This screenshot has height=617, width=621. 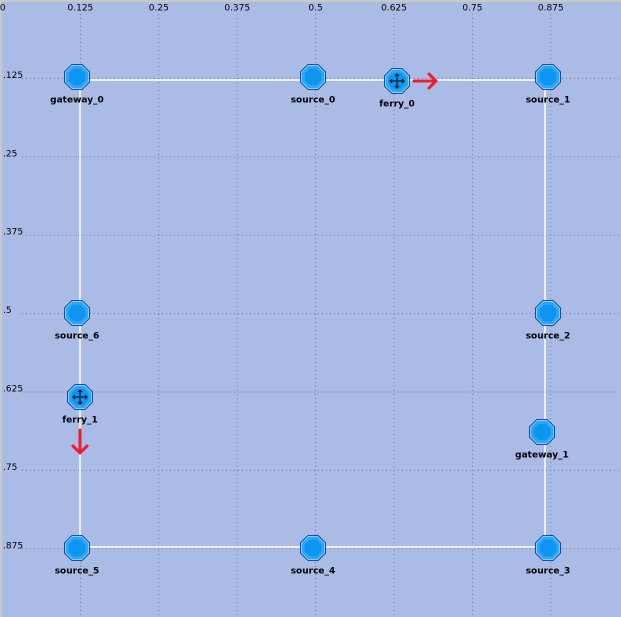 I want to click on node-label: source_5, so click(x=77, y=572).